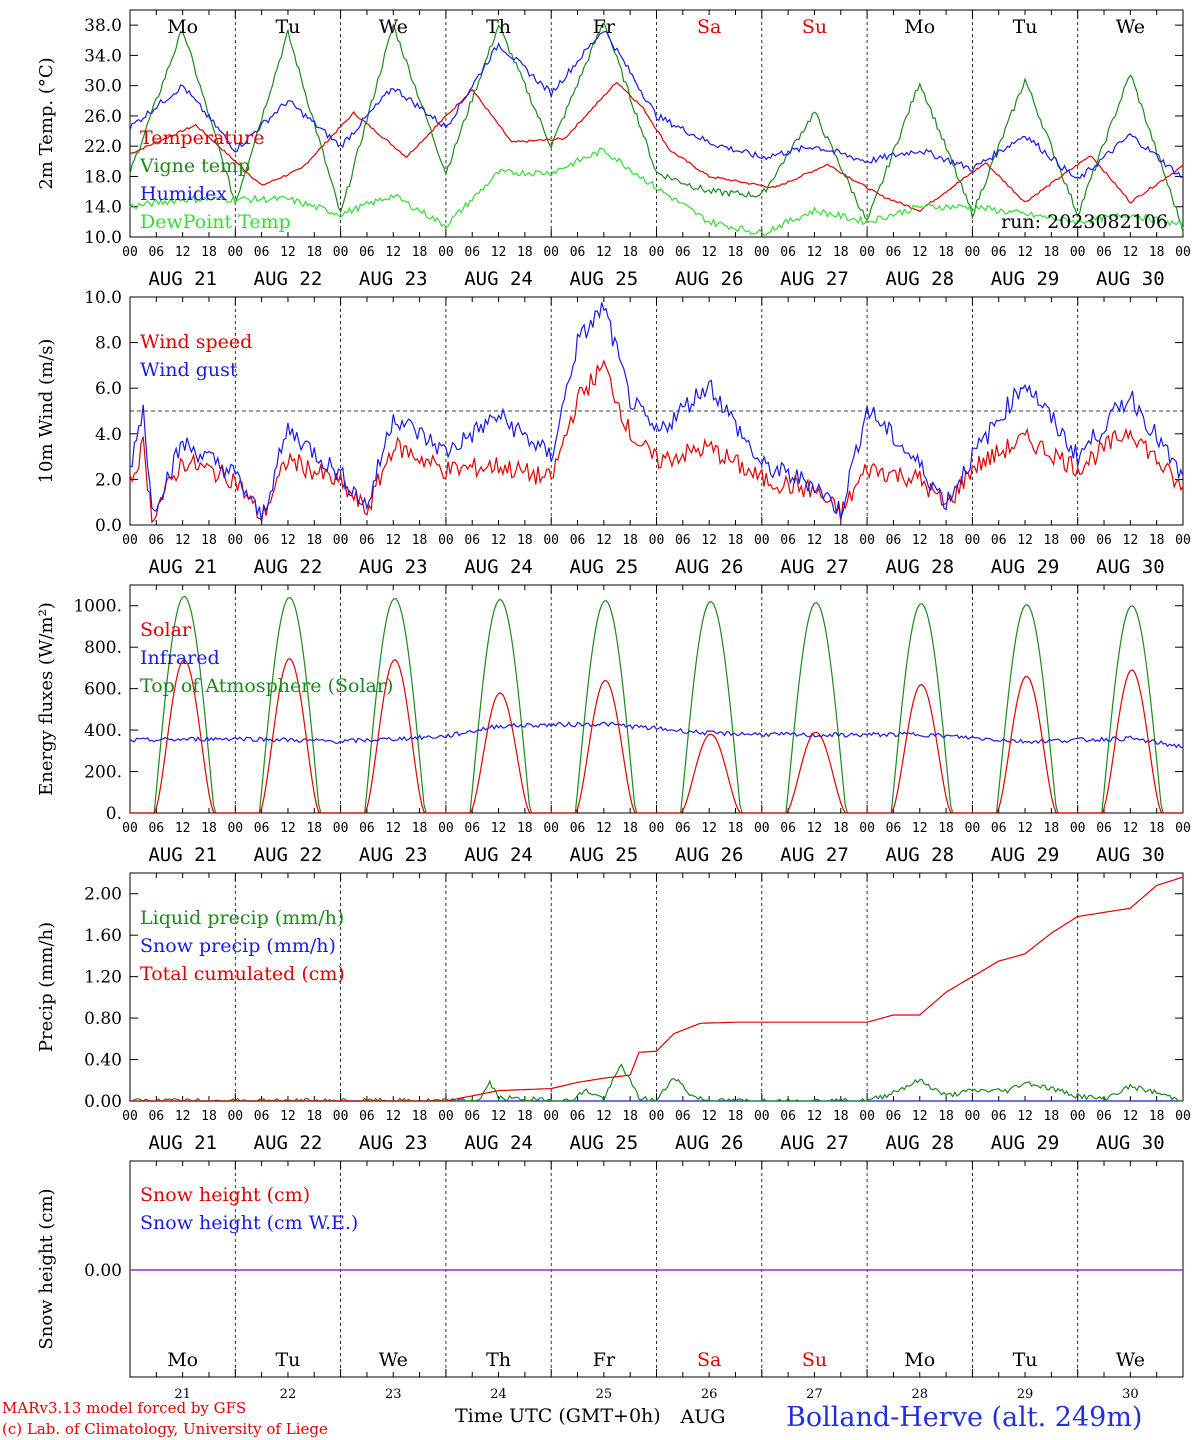 This screenshot has width=1194, height=1440. What do you see at coordinates (194, 166) in the screenshot?
I see `panel-0-legend-1: Vigne temp` at bounding box center [194, 166].